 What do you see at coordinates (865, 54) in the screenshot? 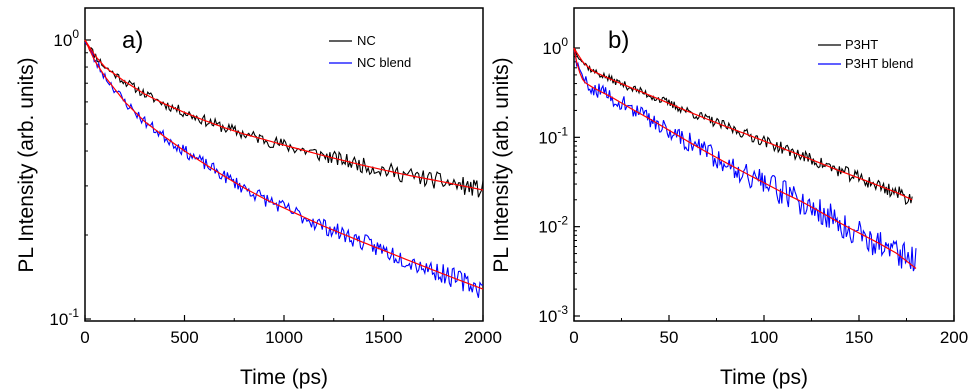
I see `legend-b: P3HT P3HT blend` at bounding box center [865, 54].